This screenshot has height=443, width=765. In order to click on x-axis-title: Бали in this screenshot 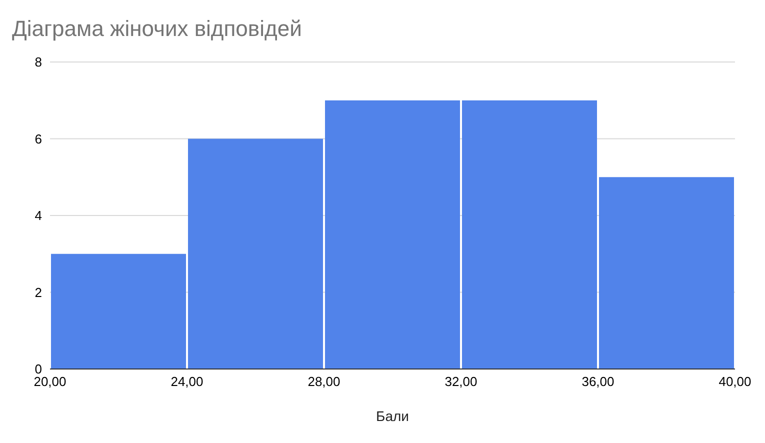, I will do `click(392, 416)`.